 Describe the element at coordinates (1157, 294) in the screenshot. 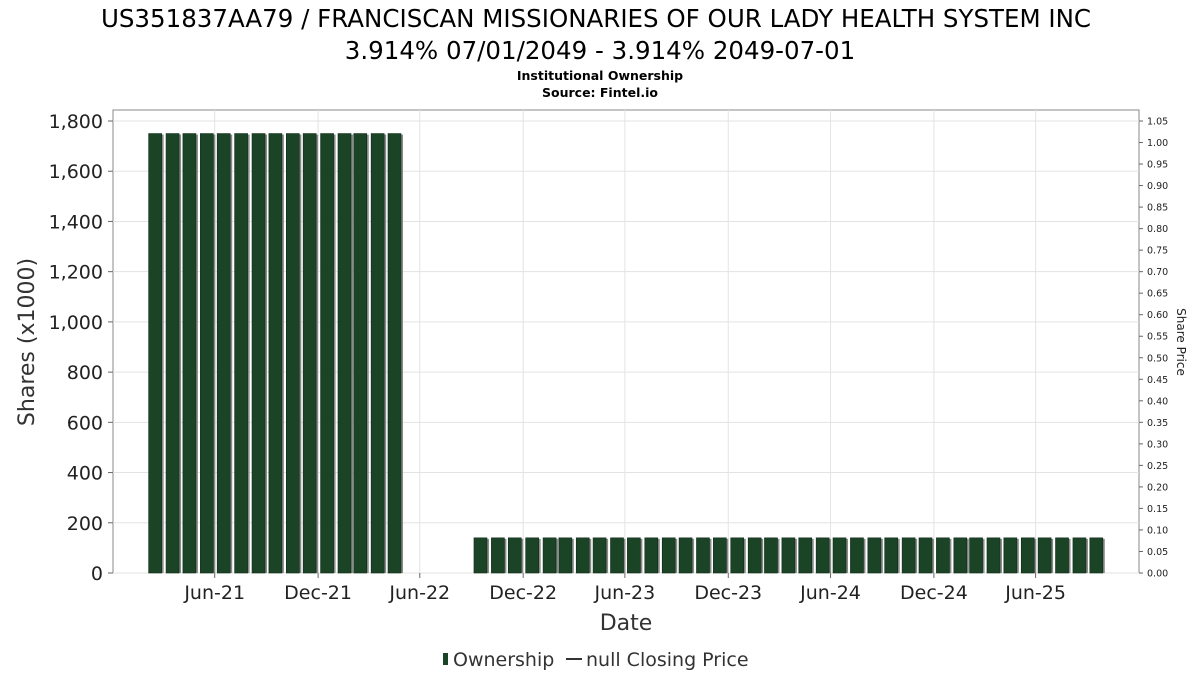

I see `y2-tick-label: 0.65` at that location.